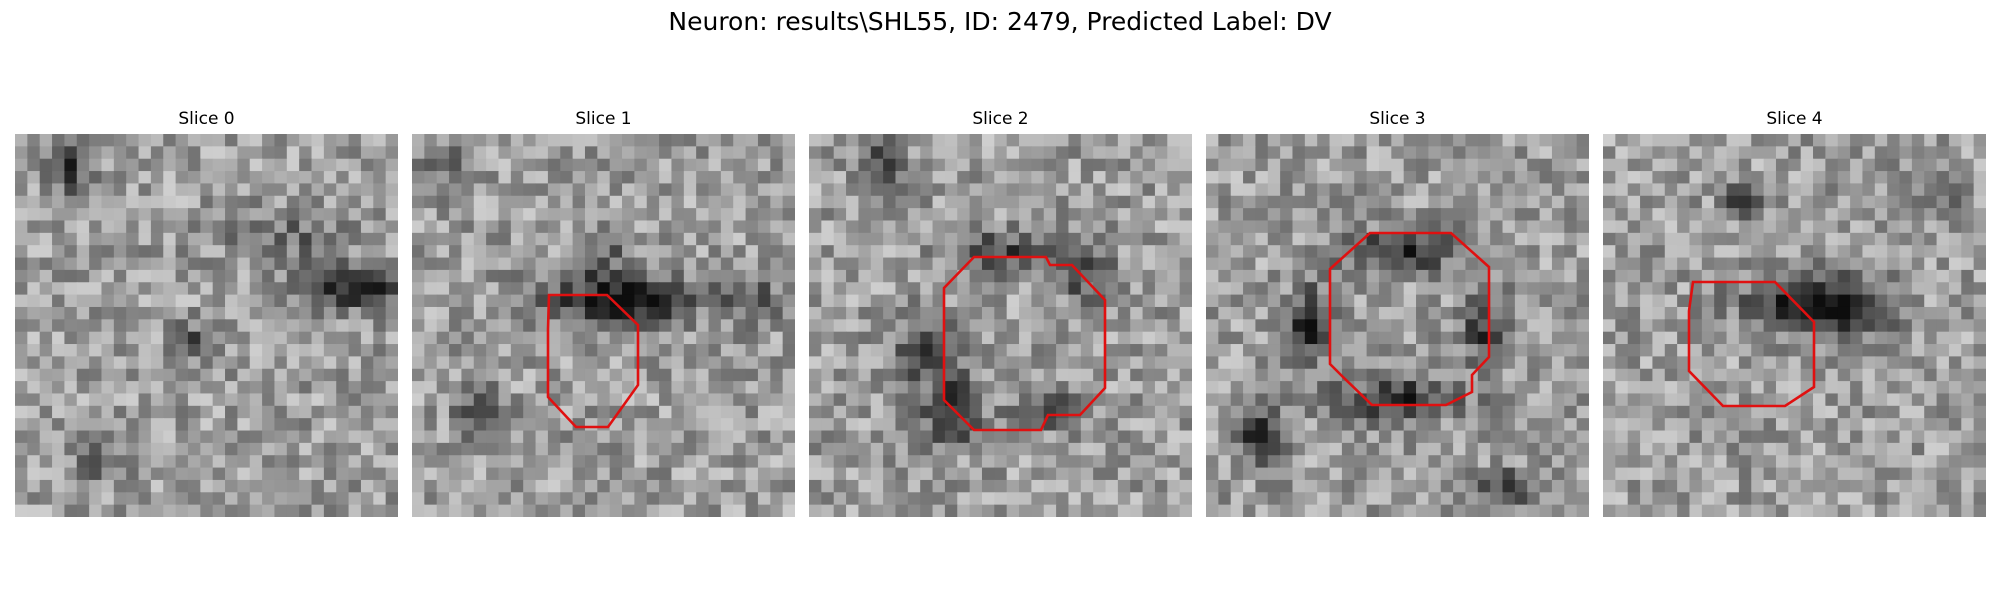  I want to click on slice-title: Slice 1, so click(603, 119).